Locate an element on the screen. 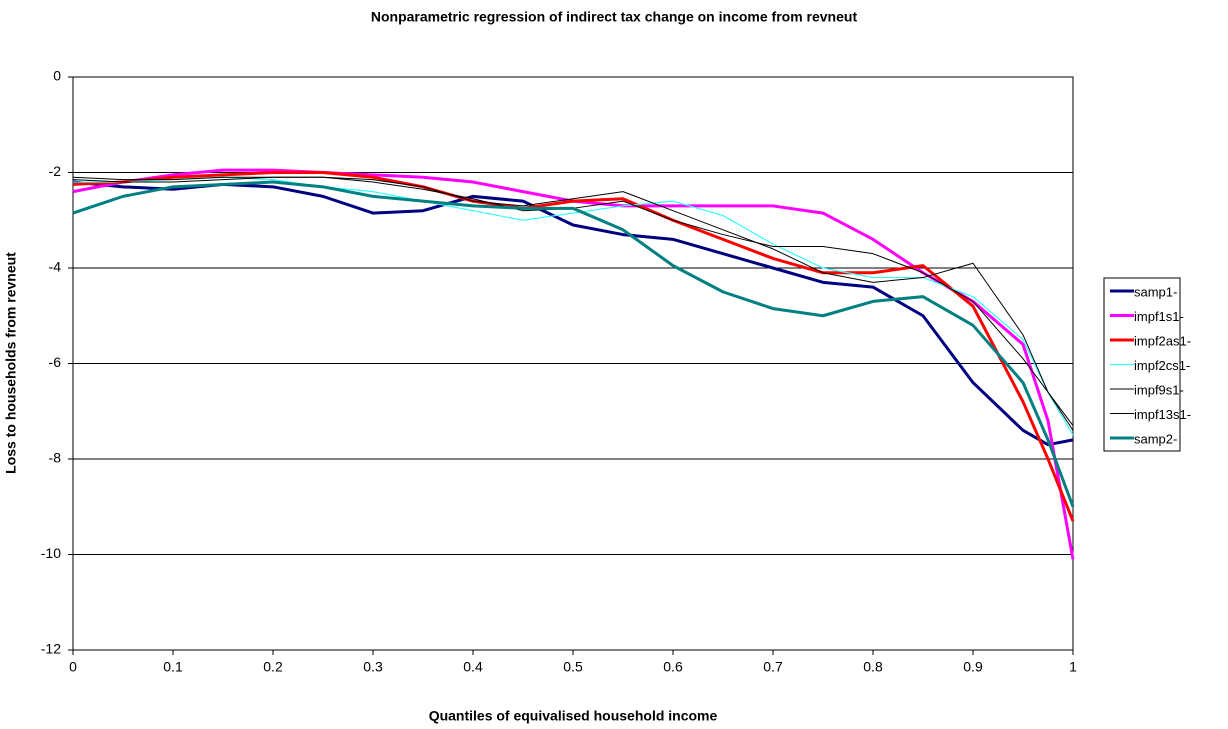 The image size is (1228, 729). y-tick-label: -2 is located at coordinates (55, 171).